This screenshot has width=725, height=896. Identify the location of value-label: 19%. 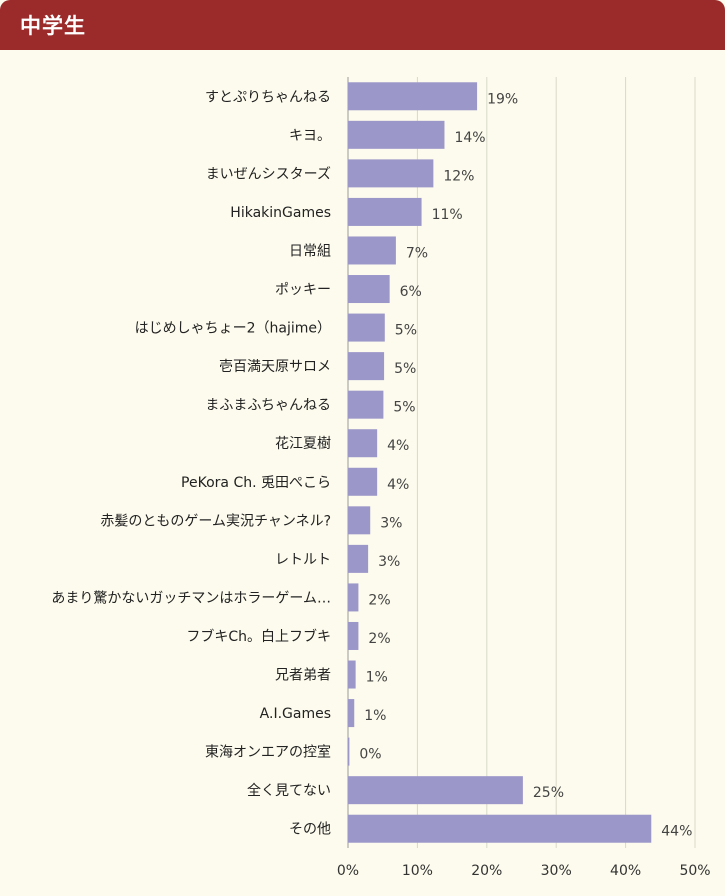
(502, 99).